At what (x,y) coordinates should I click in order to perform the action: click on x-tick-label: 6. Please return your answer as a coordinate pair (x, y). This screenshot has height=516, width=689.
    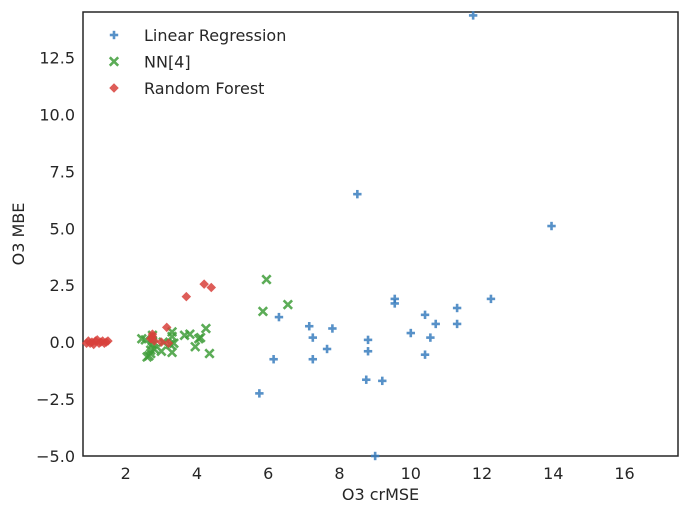
    Looking at the image, I should click on (268, 473).